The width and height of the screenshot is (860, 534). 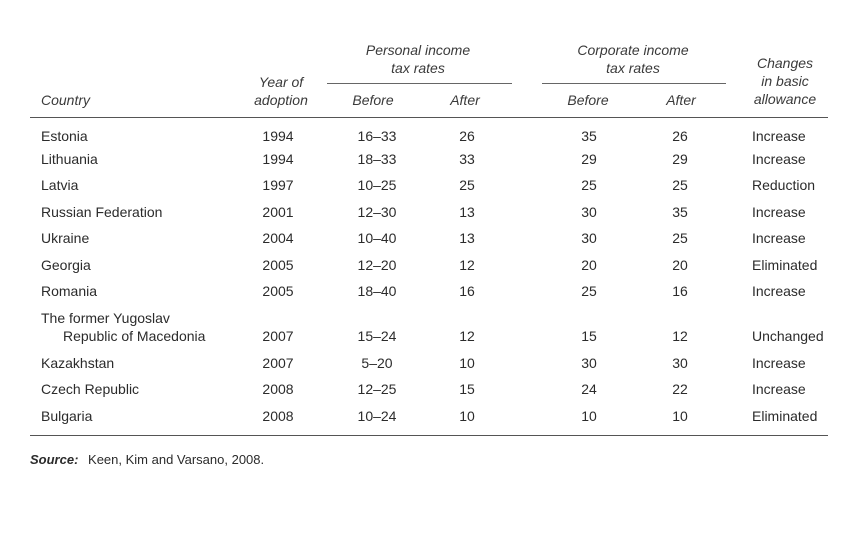 I want to click on header-personal-line2: tax rates, so click(x=418, y=68).